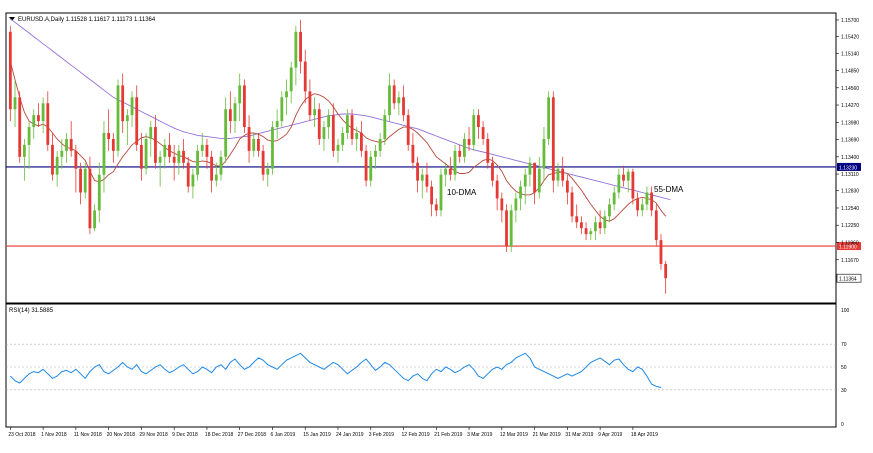  Describe the element at coordinates (462, 192) in the screenshot. I see `dma10-label: 10-DMA` at that location.